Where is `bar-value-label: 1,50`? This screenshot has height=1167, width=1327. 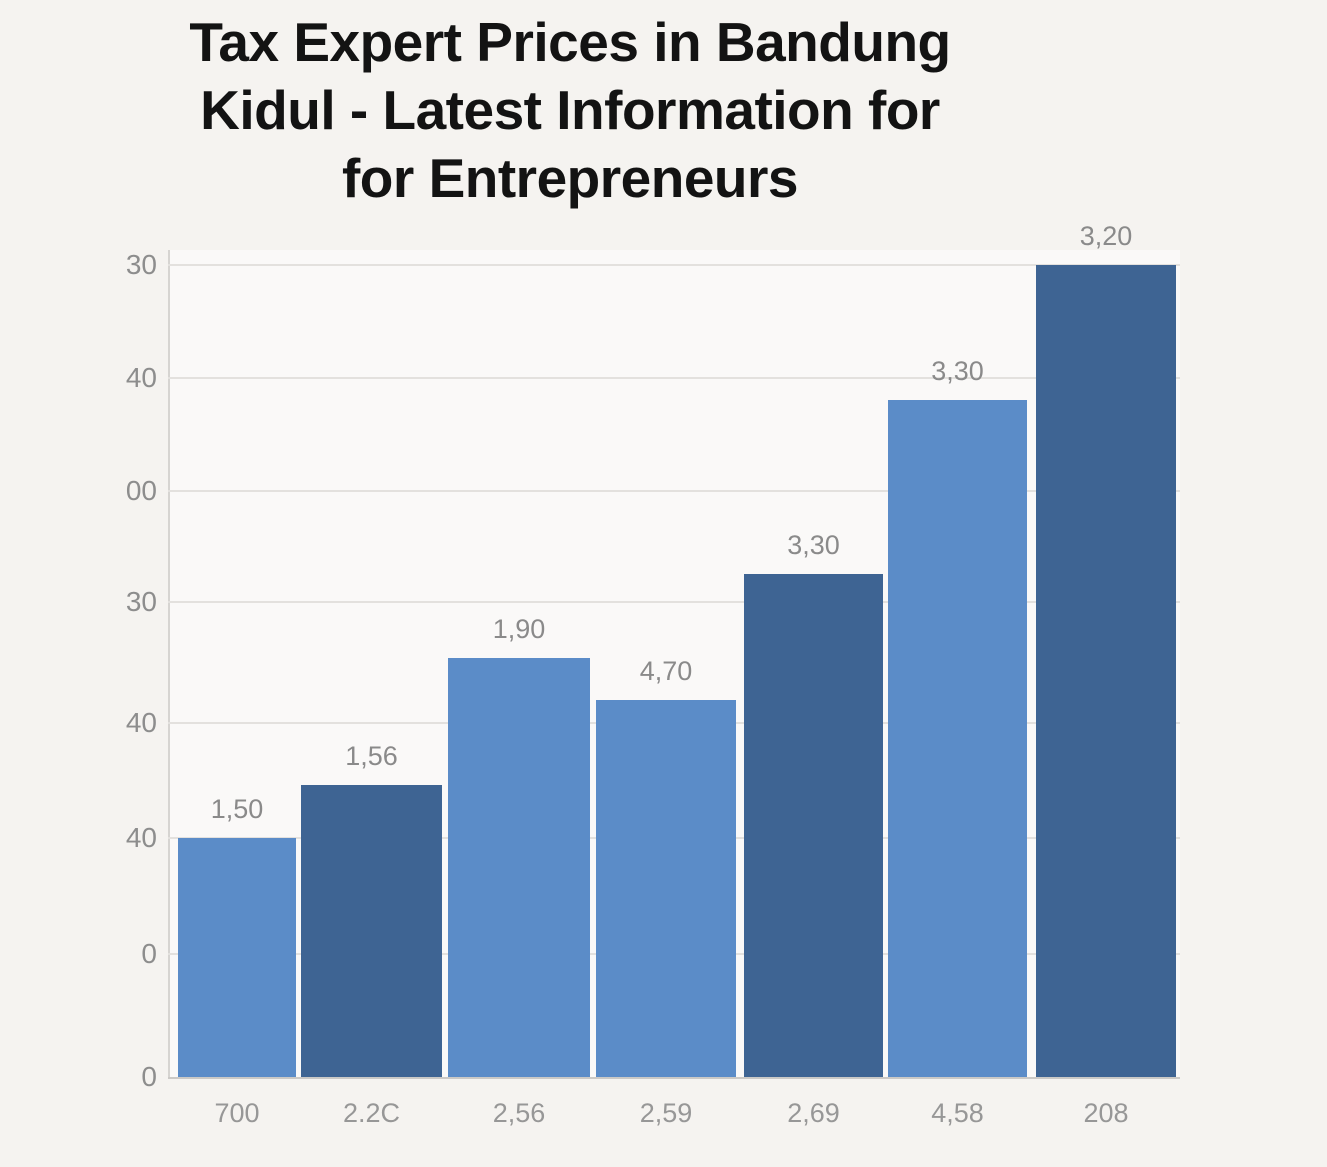
bar-value-label: 1,50 is located at coordinates (237, 809).